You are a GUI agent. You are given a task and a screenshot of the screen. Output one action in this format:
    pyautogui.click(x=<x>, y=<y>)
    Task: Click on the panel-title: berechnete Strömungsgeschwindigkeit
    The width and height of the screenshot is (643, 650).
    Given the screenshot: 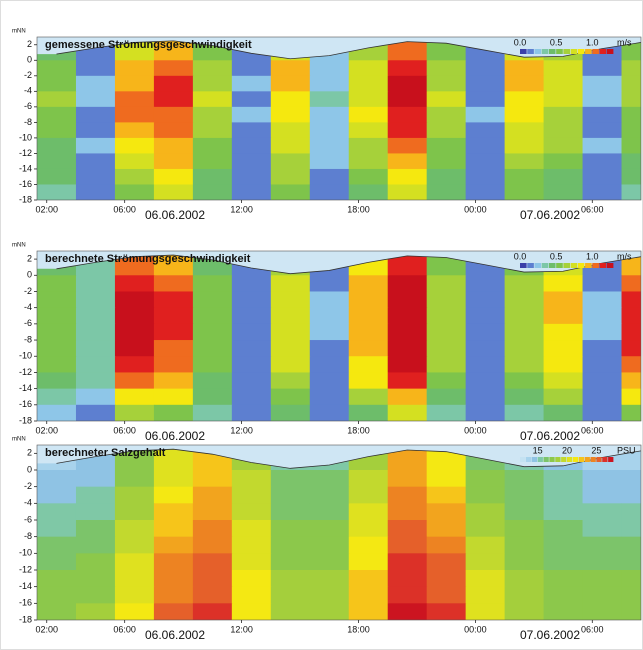 What is the action you would take?
    pyautogui.click(x=148, y=259)
    